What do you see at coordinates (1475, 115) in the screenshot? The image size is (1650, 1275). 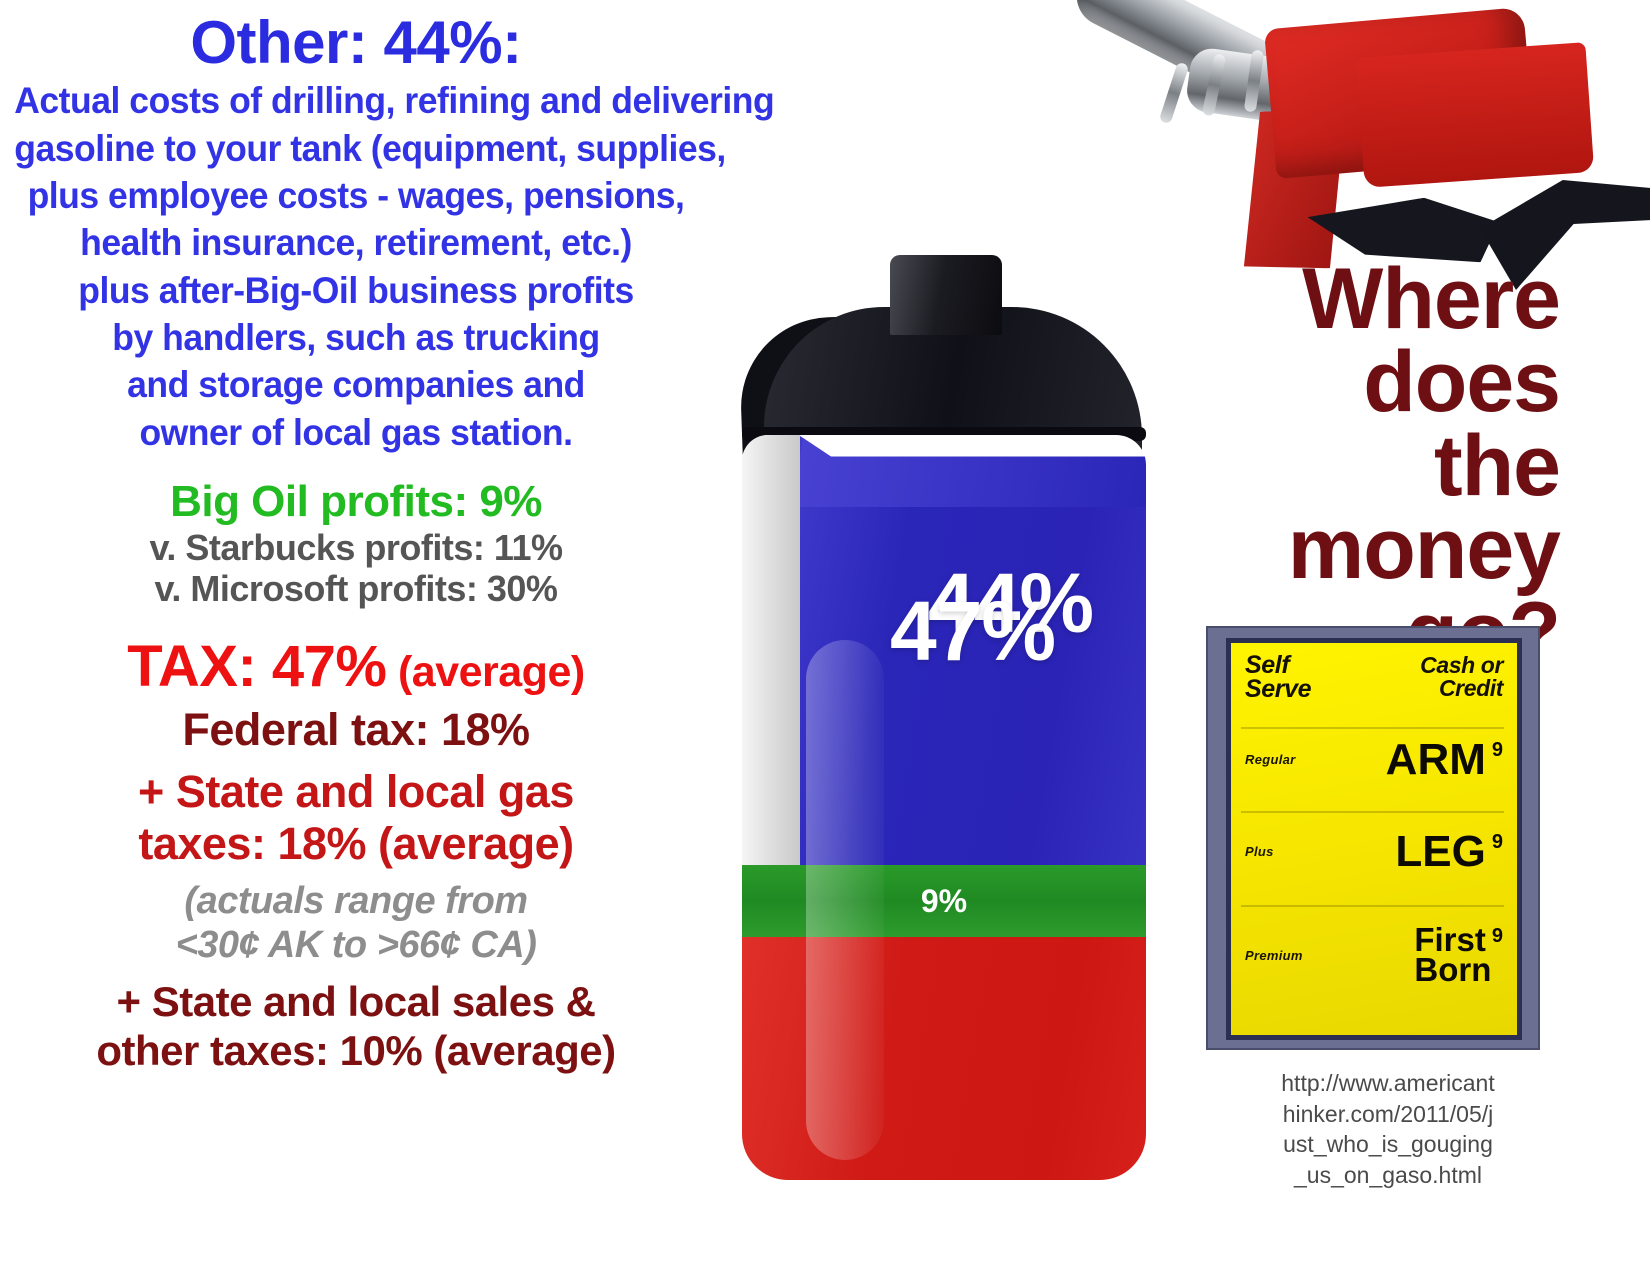 I see `nozzle-body-rear` at bounding box center [1475, 115].